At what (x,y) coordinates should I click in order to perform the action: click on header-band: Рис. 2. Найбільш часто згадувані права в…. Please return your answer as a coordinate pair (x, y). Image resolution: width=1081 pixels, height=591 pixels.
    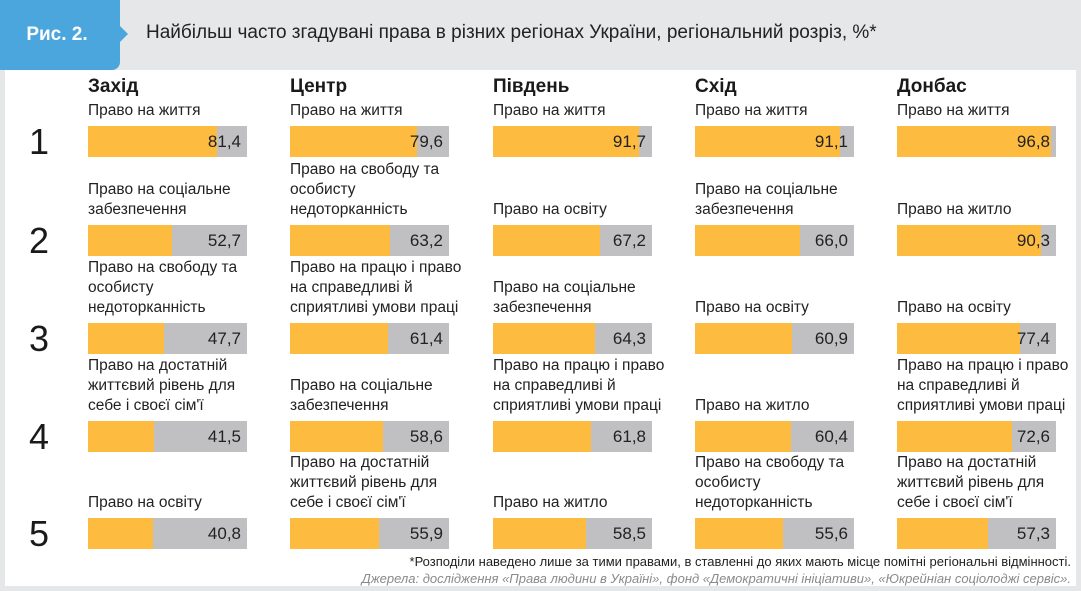
    Looking at the image, I should click on (540, 35).